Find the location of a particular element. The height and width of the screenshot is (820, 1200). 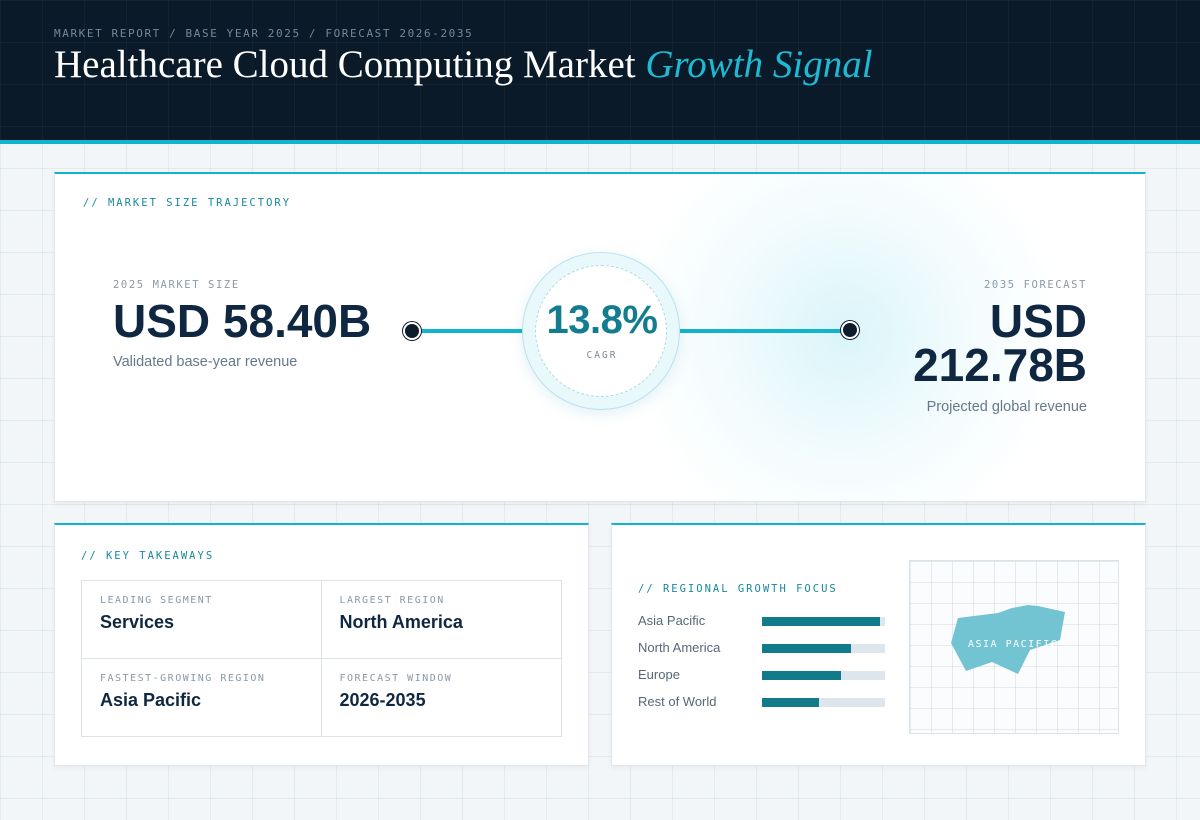

cagr-badge-inner: 13.8% CAGR is located at coordinates (601, 331).